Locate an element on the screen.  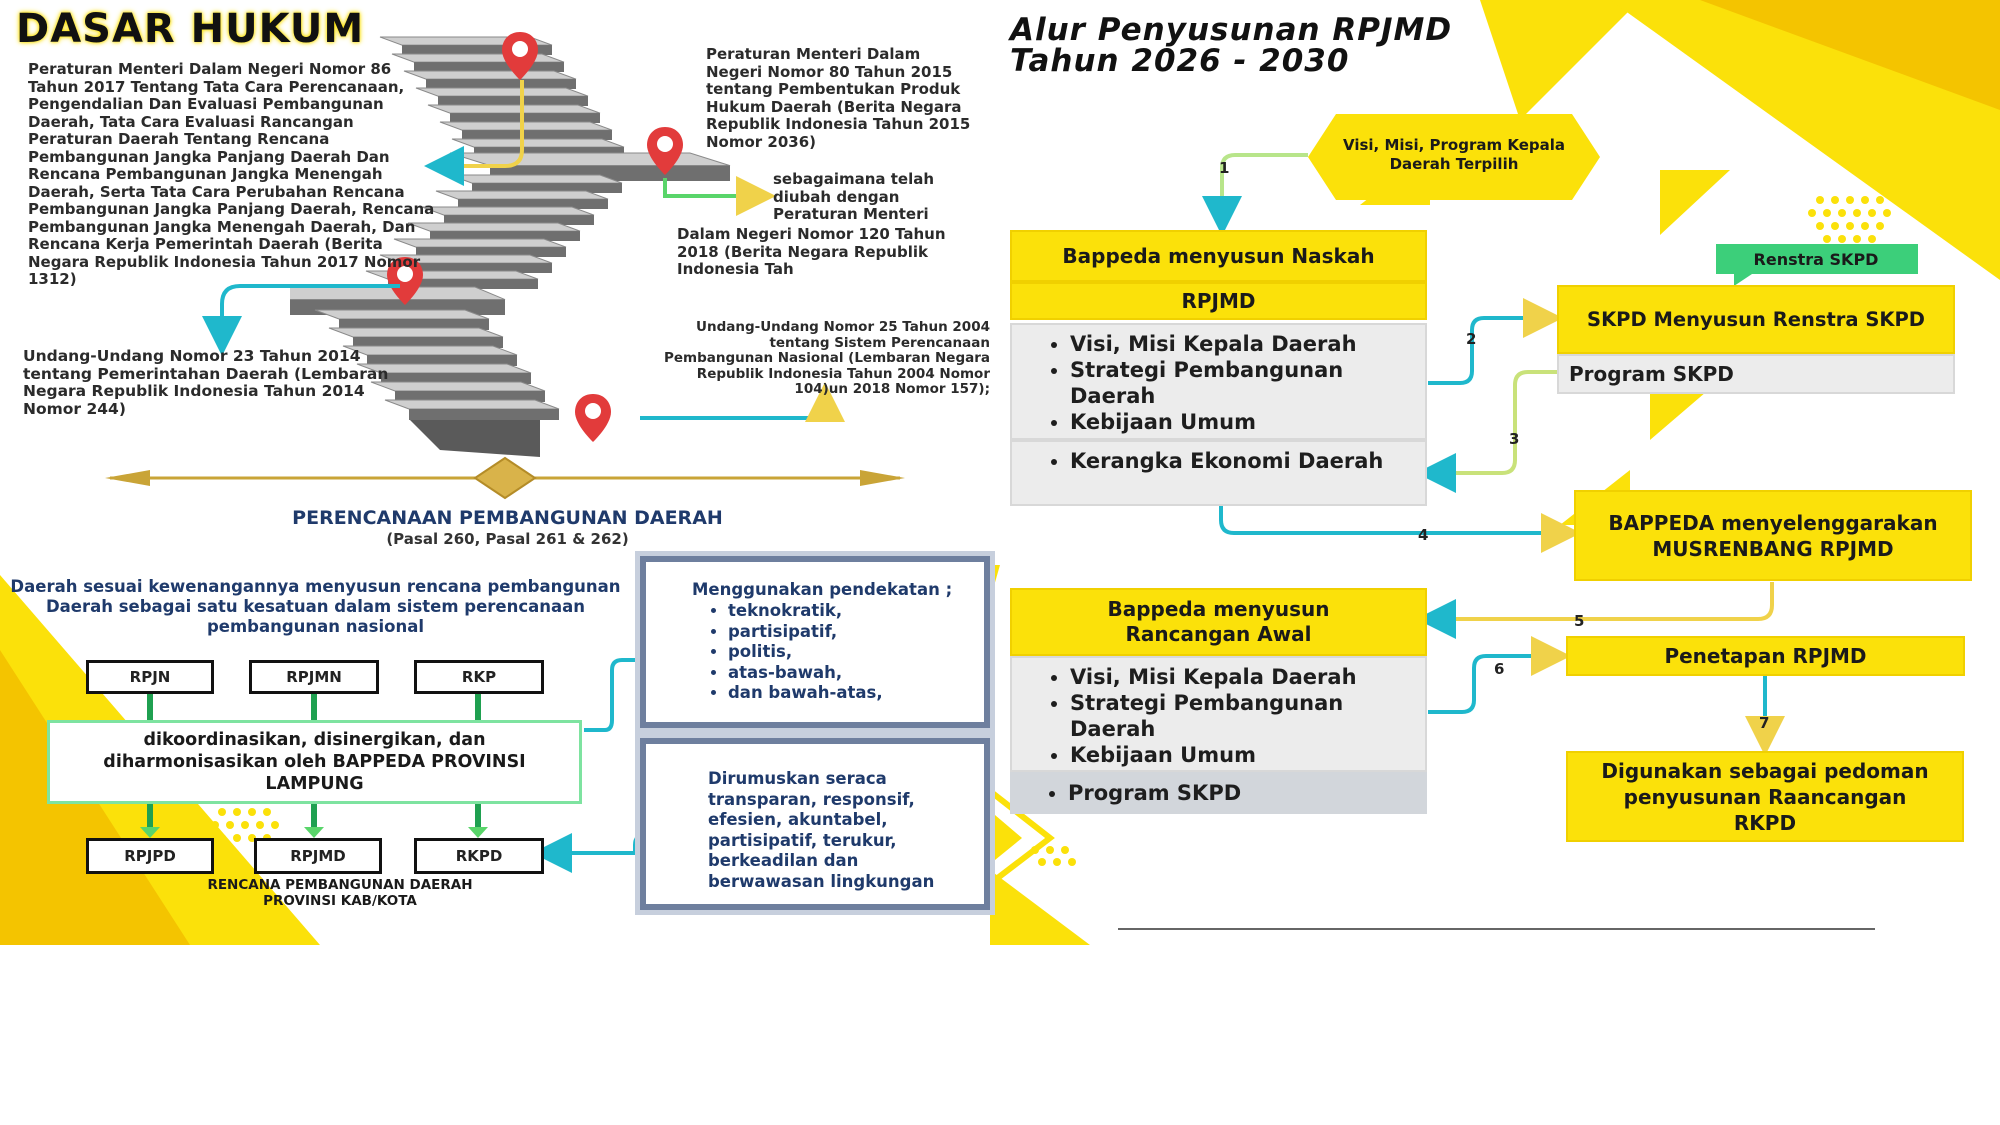
naskah-extra: Kerangka Ekonomi Daerah is located at coordinates (1218, 473).